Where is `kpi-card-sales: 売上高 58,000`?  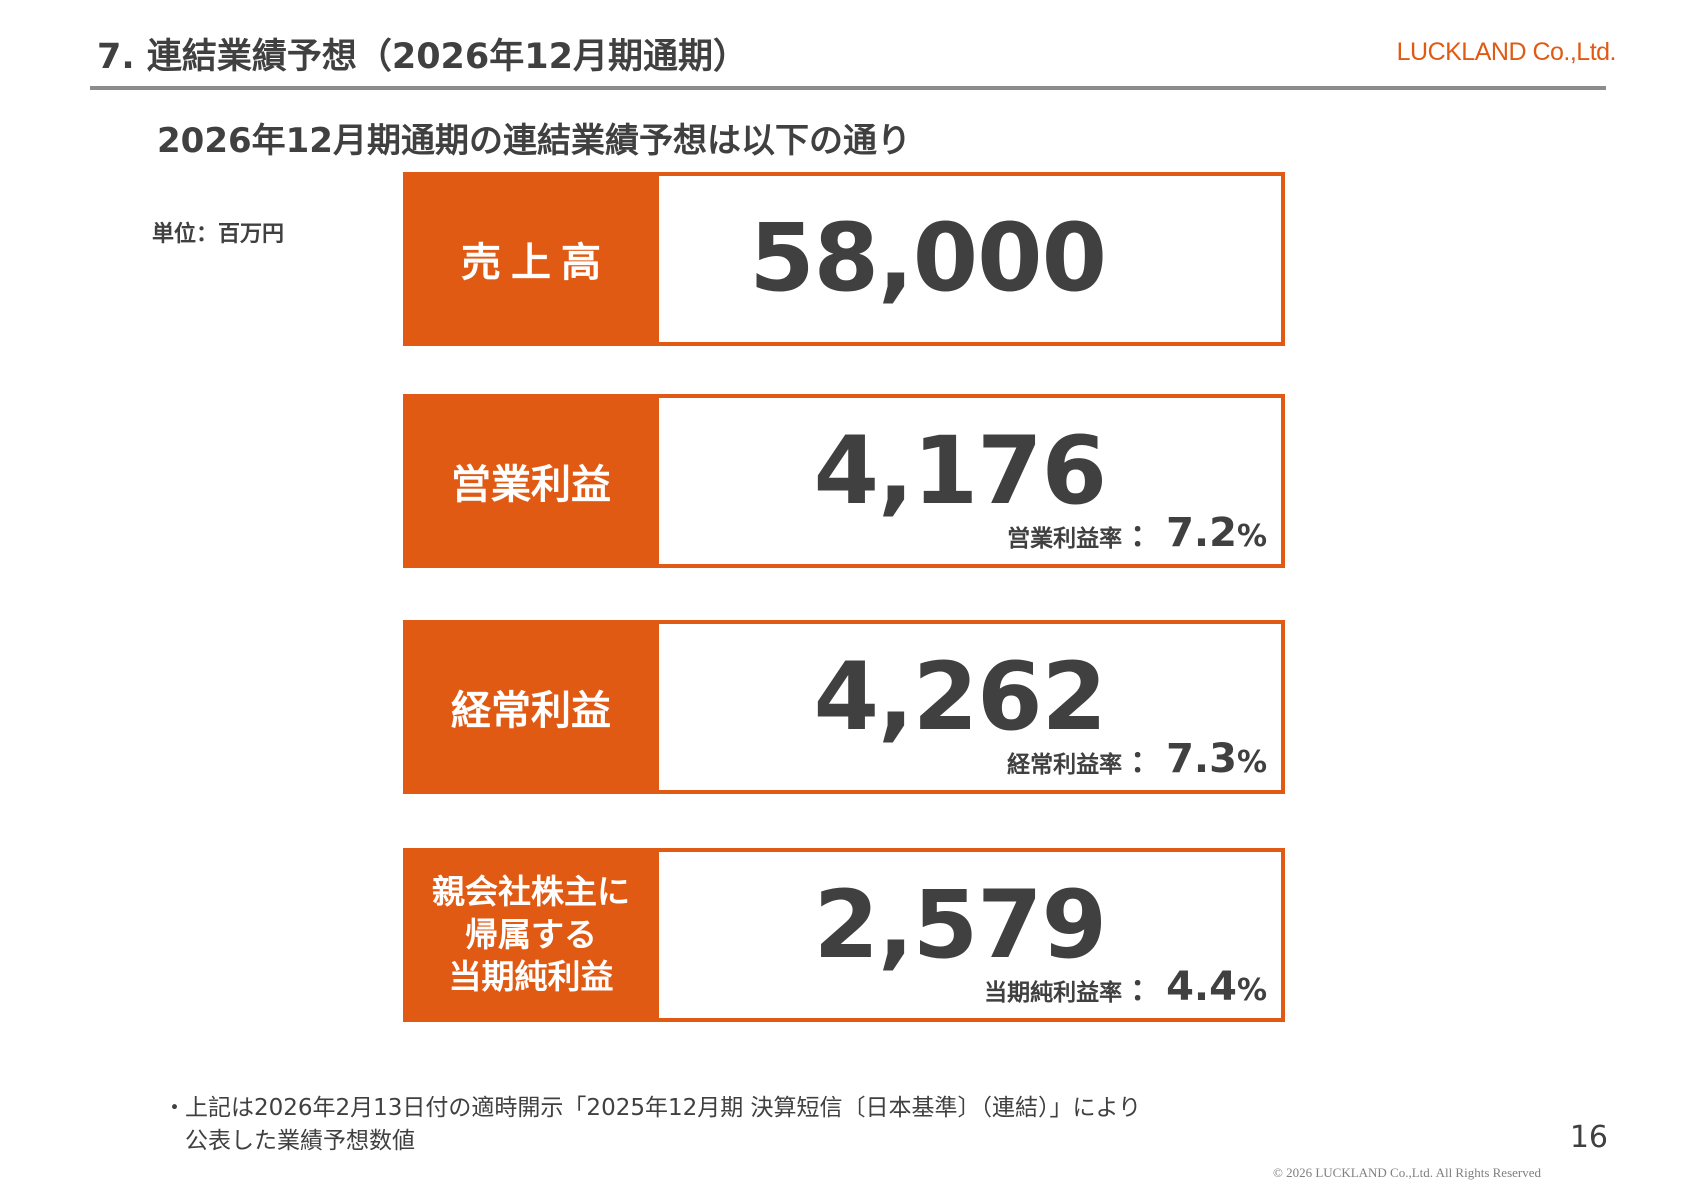
kpi-card-sales: 売上高 58,000 is located at coordinates (844, 259).